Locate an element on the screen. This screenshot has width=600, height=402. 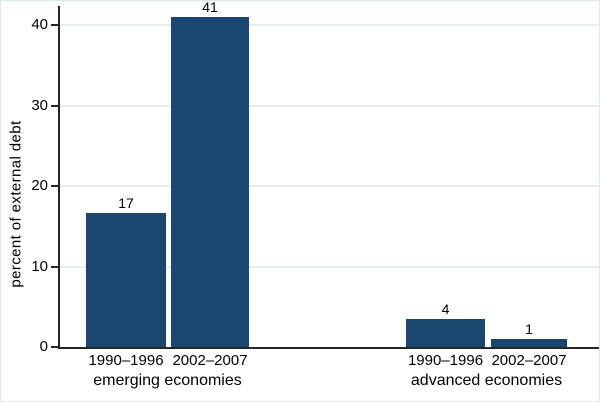
bar-advanced-2002–2007 is located at coordinates (529, 343).